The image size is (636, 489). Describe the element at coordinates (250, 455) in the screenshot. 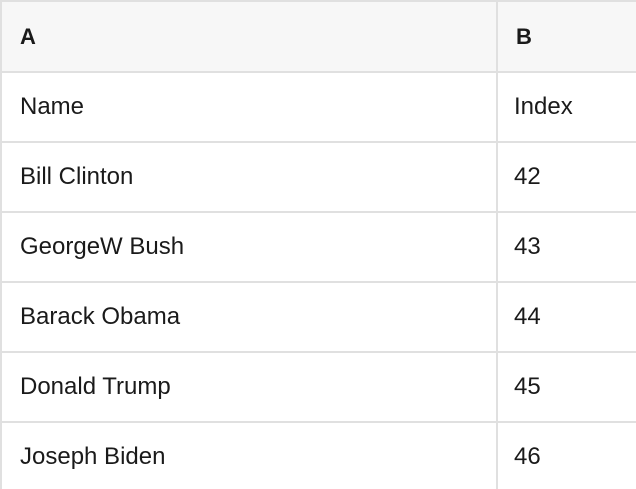

I see `cell-a6-name: Joseph Biden` at that location.